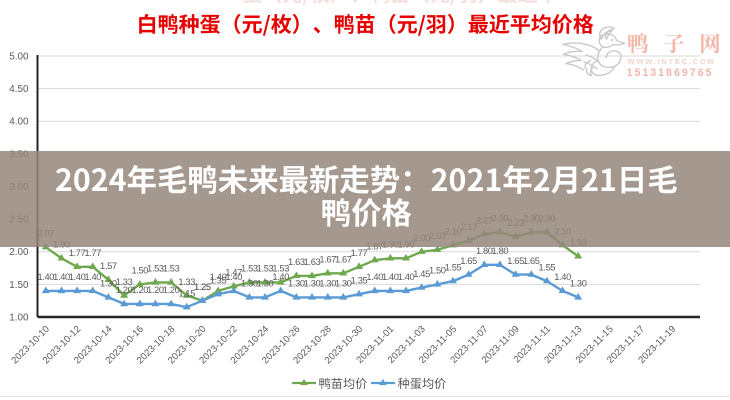 This screenshot has height=400, width=730. What do you see at coordinates (19, 56) in the screenshot?
I see `svg-text: 5.00` at bounding box center [19, 56].